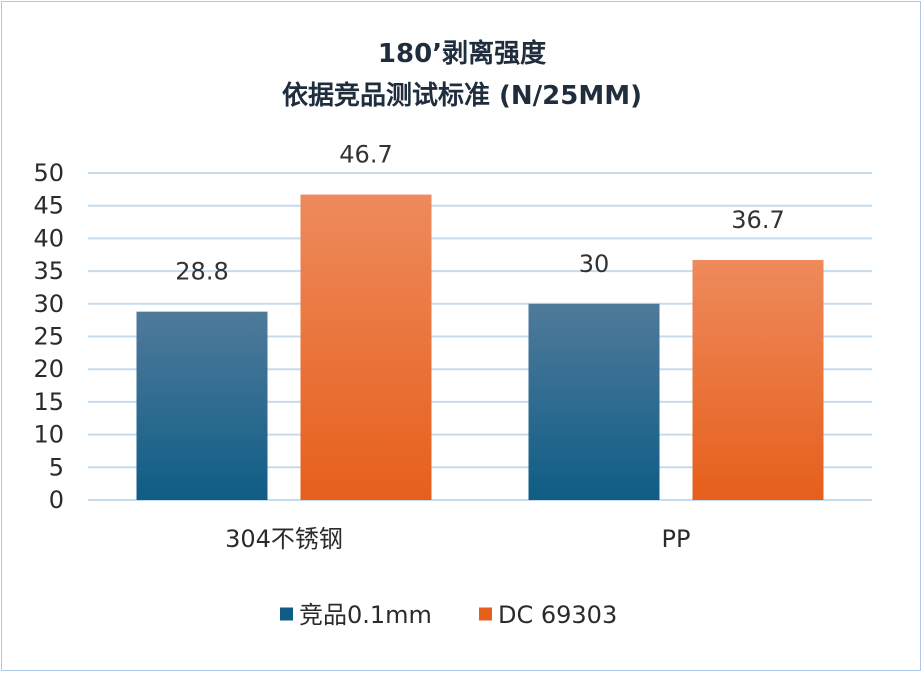 The width and height of the screenshot is (924, 674). Describe the element at coordinates (479, 213) in the screenshot. I see `value-labels: 28.8 46.7 30 36.7` at that location.